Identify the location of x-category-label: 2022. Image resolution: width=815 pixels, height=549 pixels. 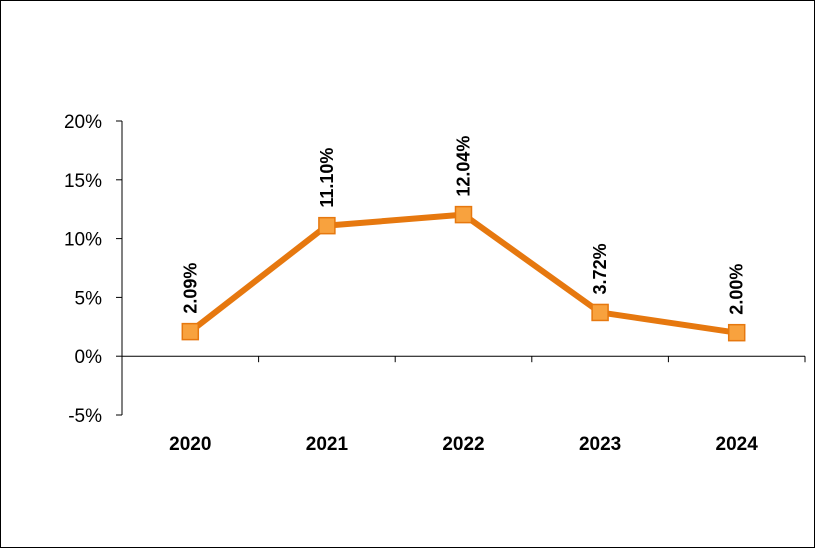
(463, 444).